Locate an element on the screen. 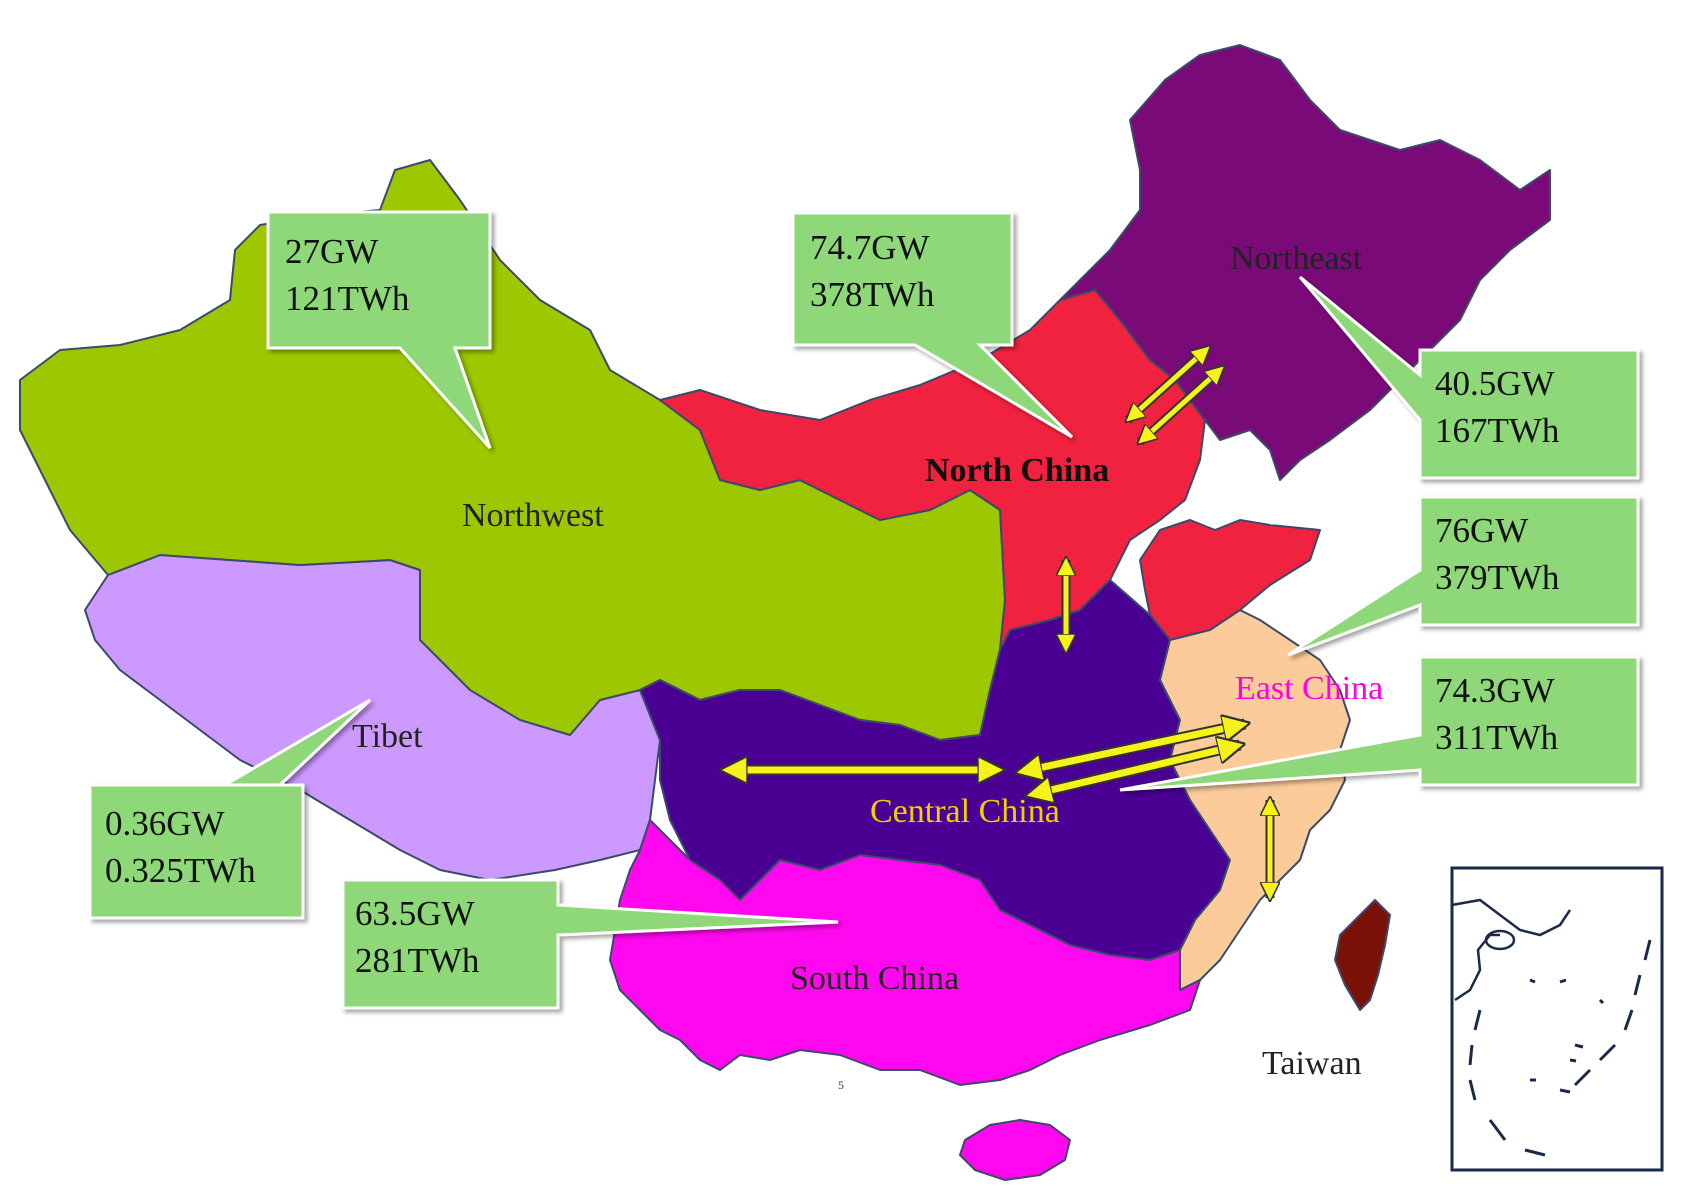 Image resolution: width=1684 pixels, height=1189 pixels. label-tibet: Tibet is located at coordinates (387, 736).